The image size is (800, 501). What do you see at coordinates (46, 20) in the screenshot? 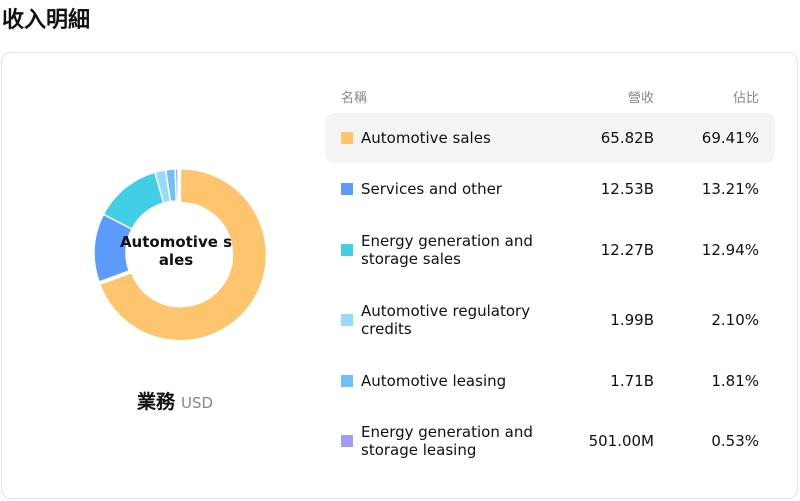
I see `page-title: 收入明細` at bounding box center [46, 20].